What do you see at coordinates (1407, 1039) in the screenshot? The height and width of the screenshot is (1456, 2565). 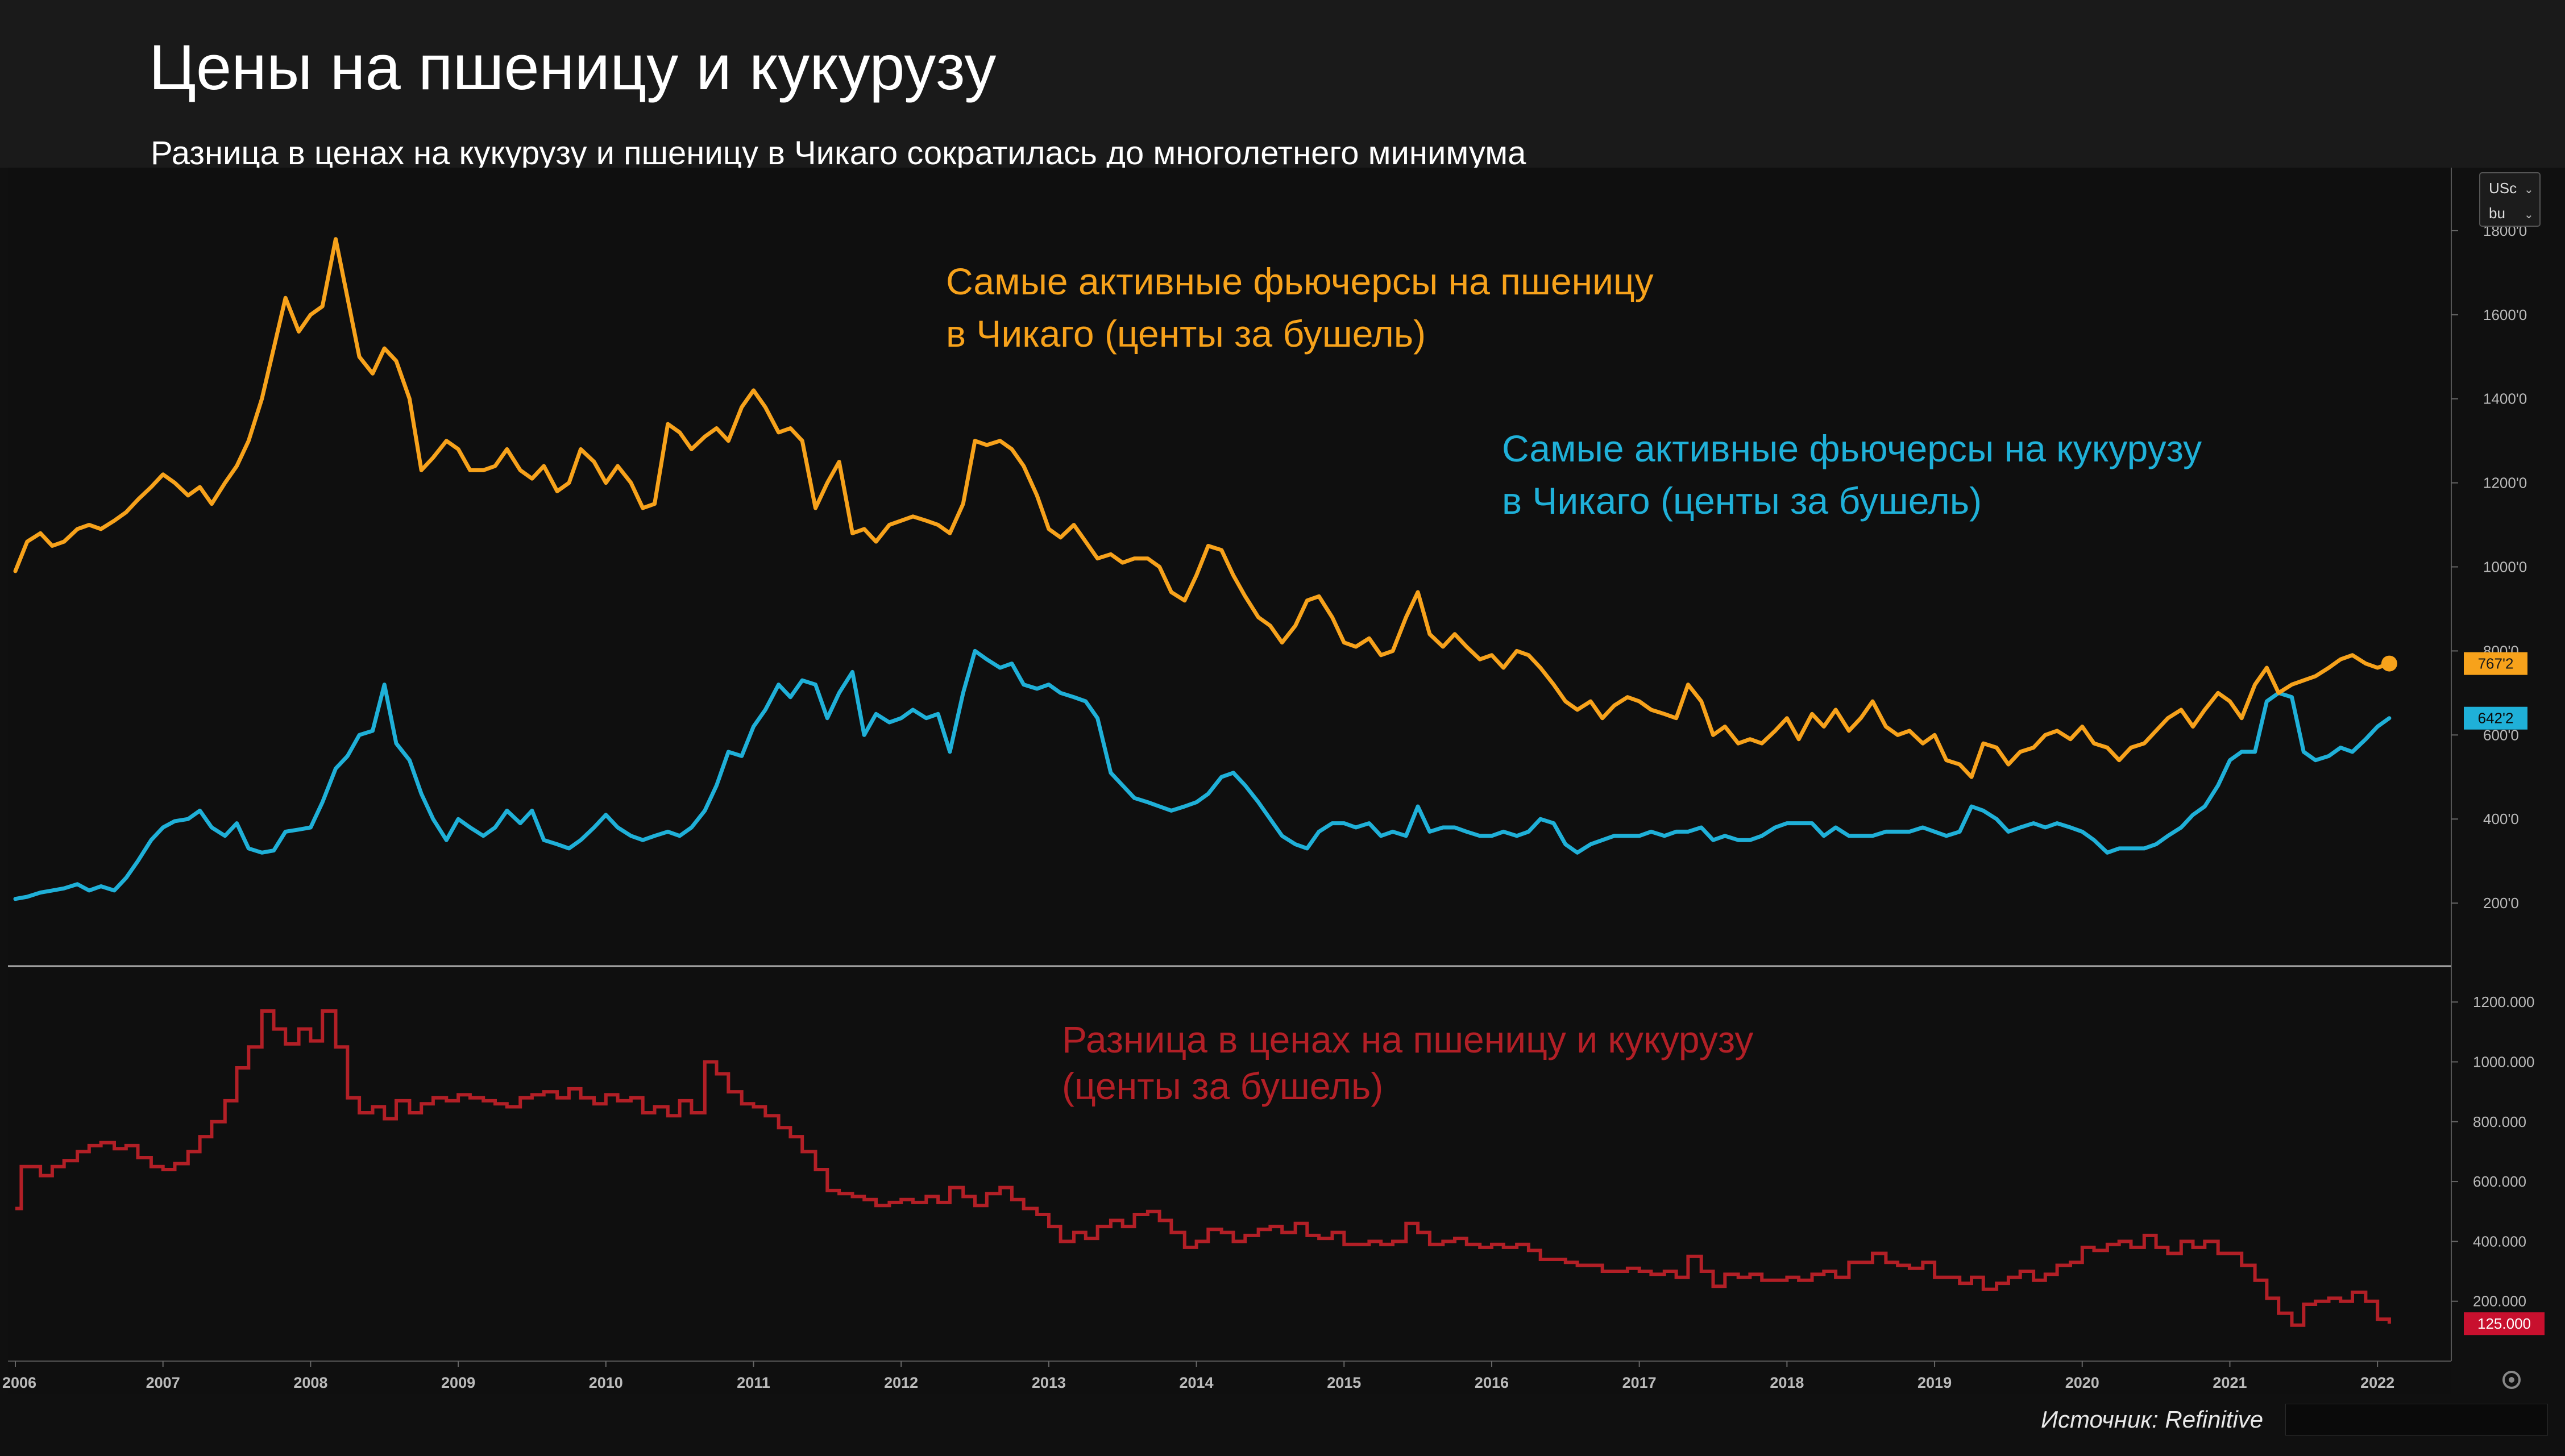 I see `spread-series-label-line-1: Разница в ценах на пшеницу и кукурузу` at bounding box center [1407, 1039].